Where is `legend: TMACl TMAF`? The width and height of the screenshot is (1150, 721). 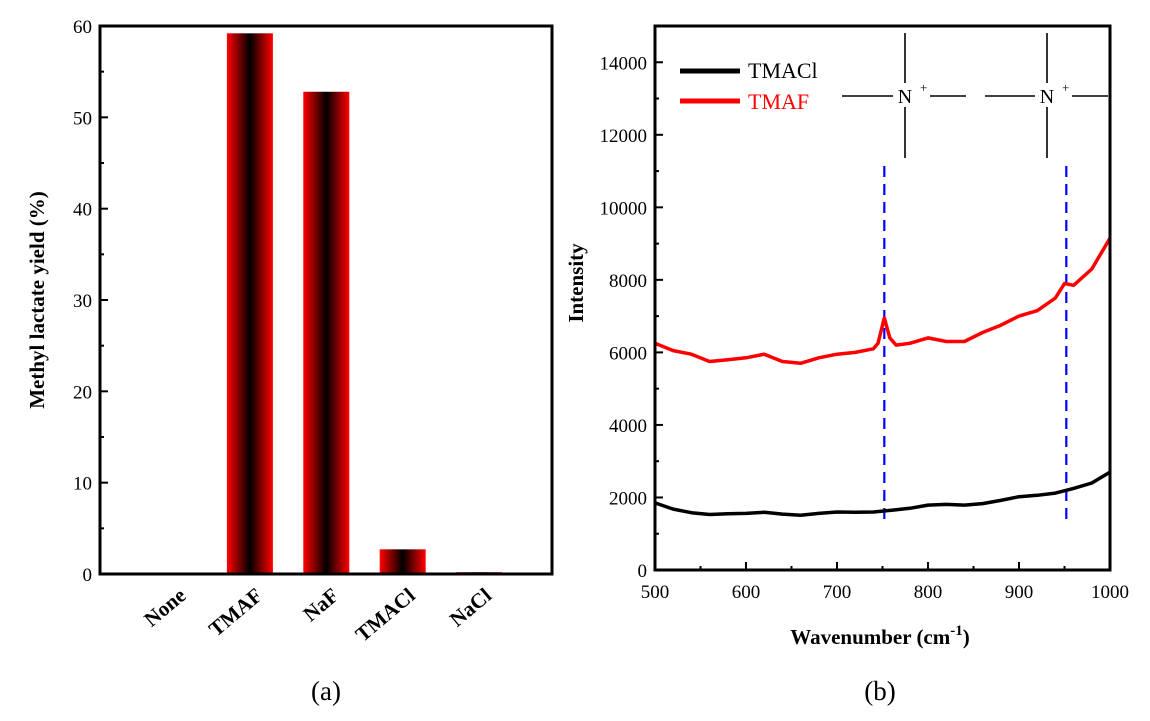 legend: TMACl TMAF is located at coordinates (749, 86).